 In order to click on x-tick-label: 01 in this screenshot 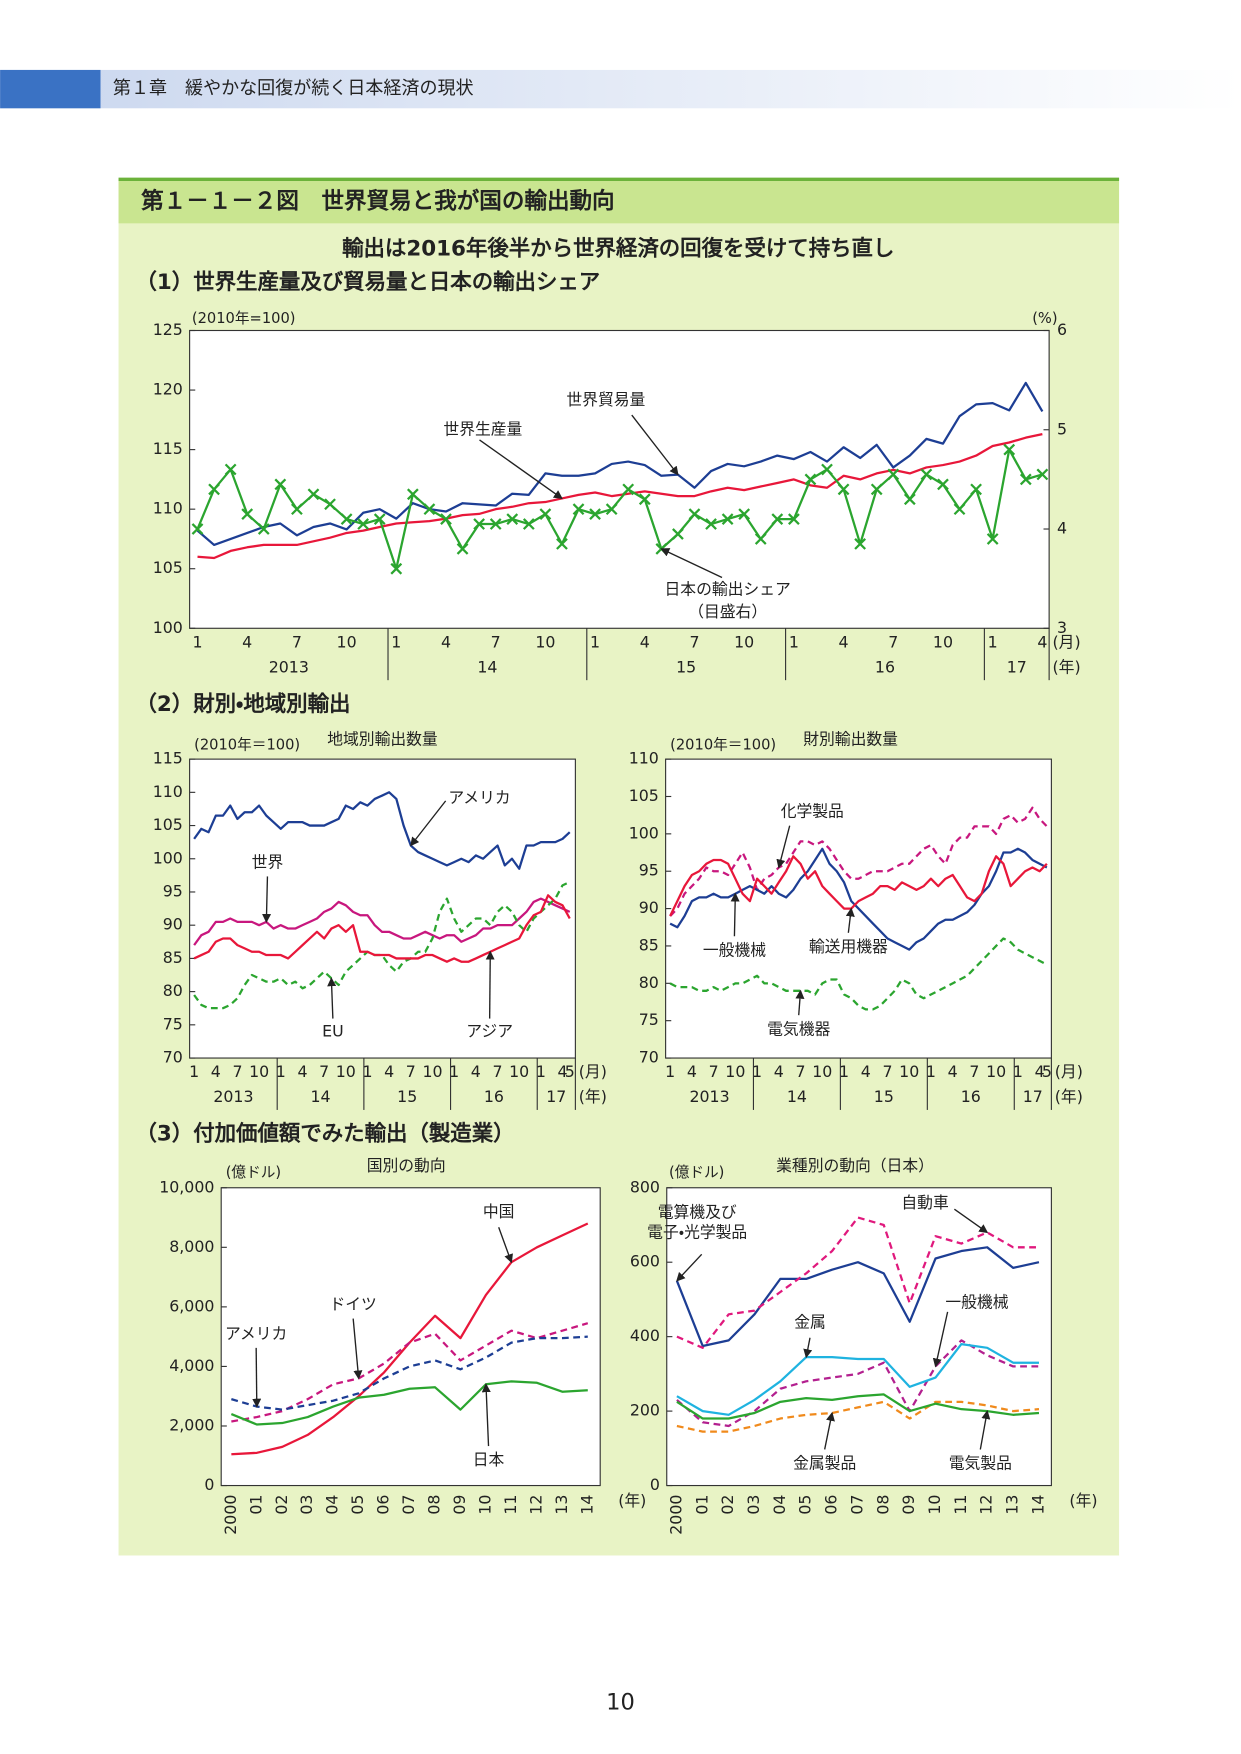, I will do `click(701, 1505)`.